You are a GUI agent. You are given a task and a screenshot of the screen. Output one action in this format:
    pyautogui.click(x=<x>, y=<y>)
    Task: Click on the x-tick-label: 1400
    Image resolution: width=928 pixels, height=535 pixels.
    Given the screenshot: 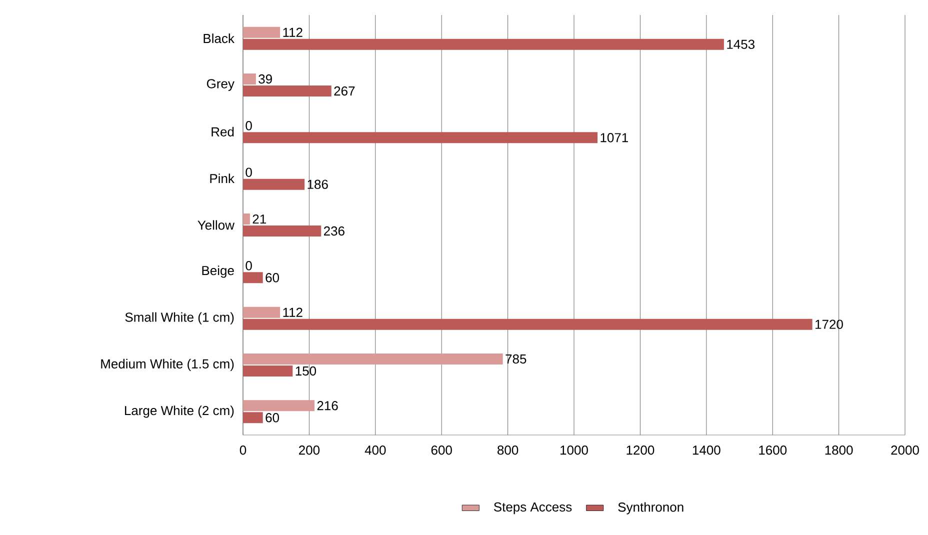 What is the action you would take?
    pyautogui.click(x=706, y=450)
    